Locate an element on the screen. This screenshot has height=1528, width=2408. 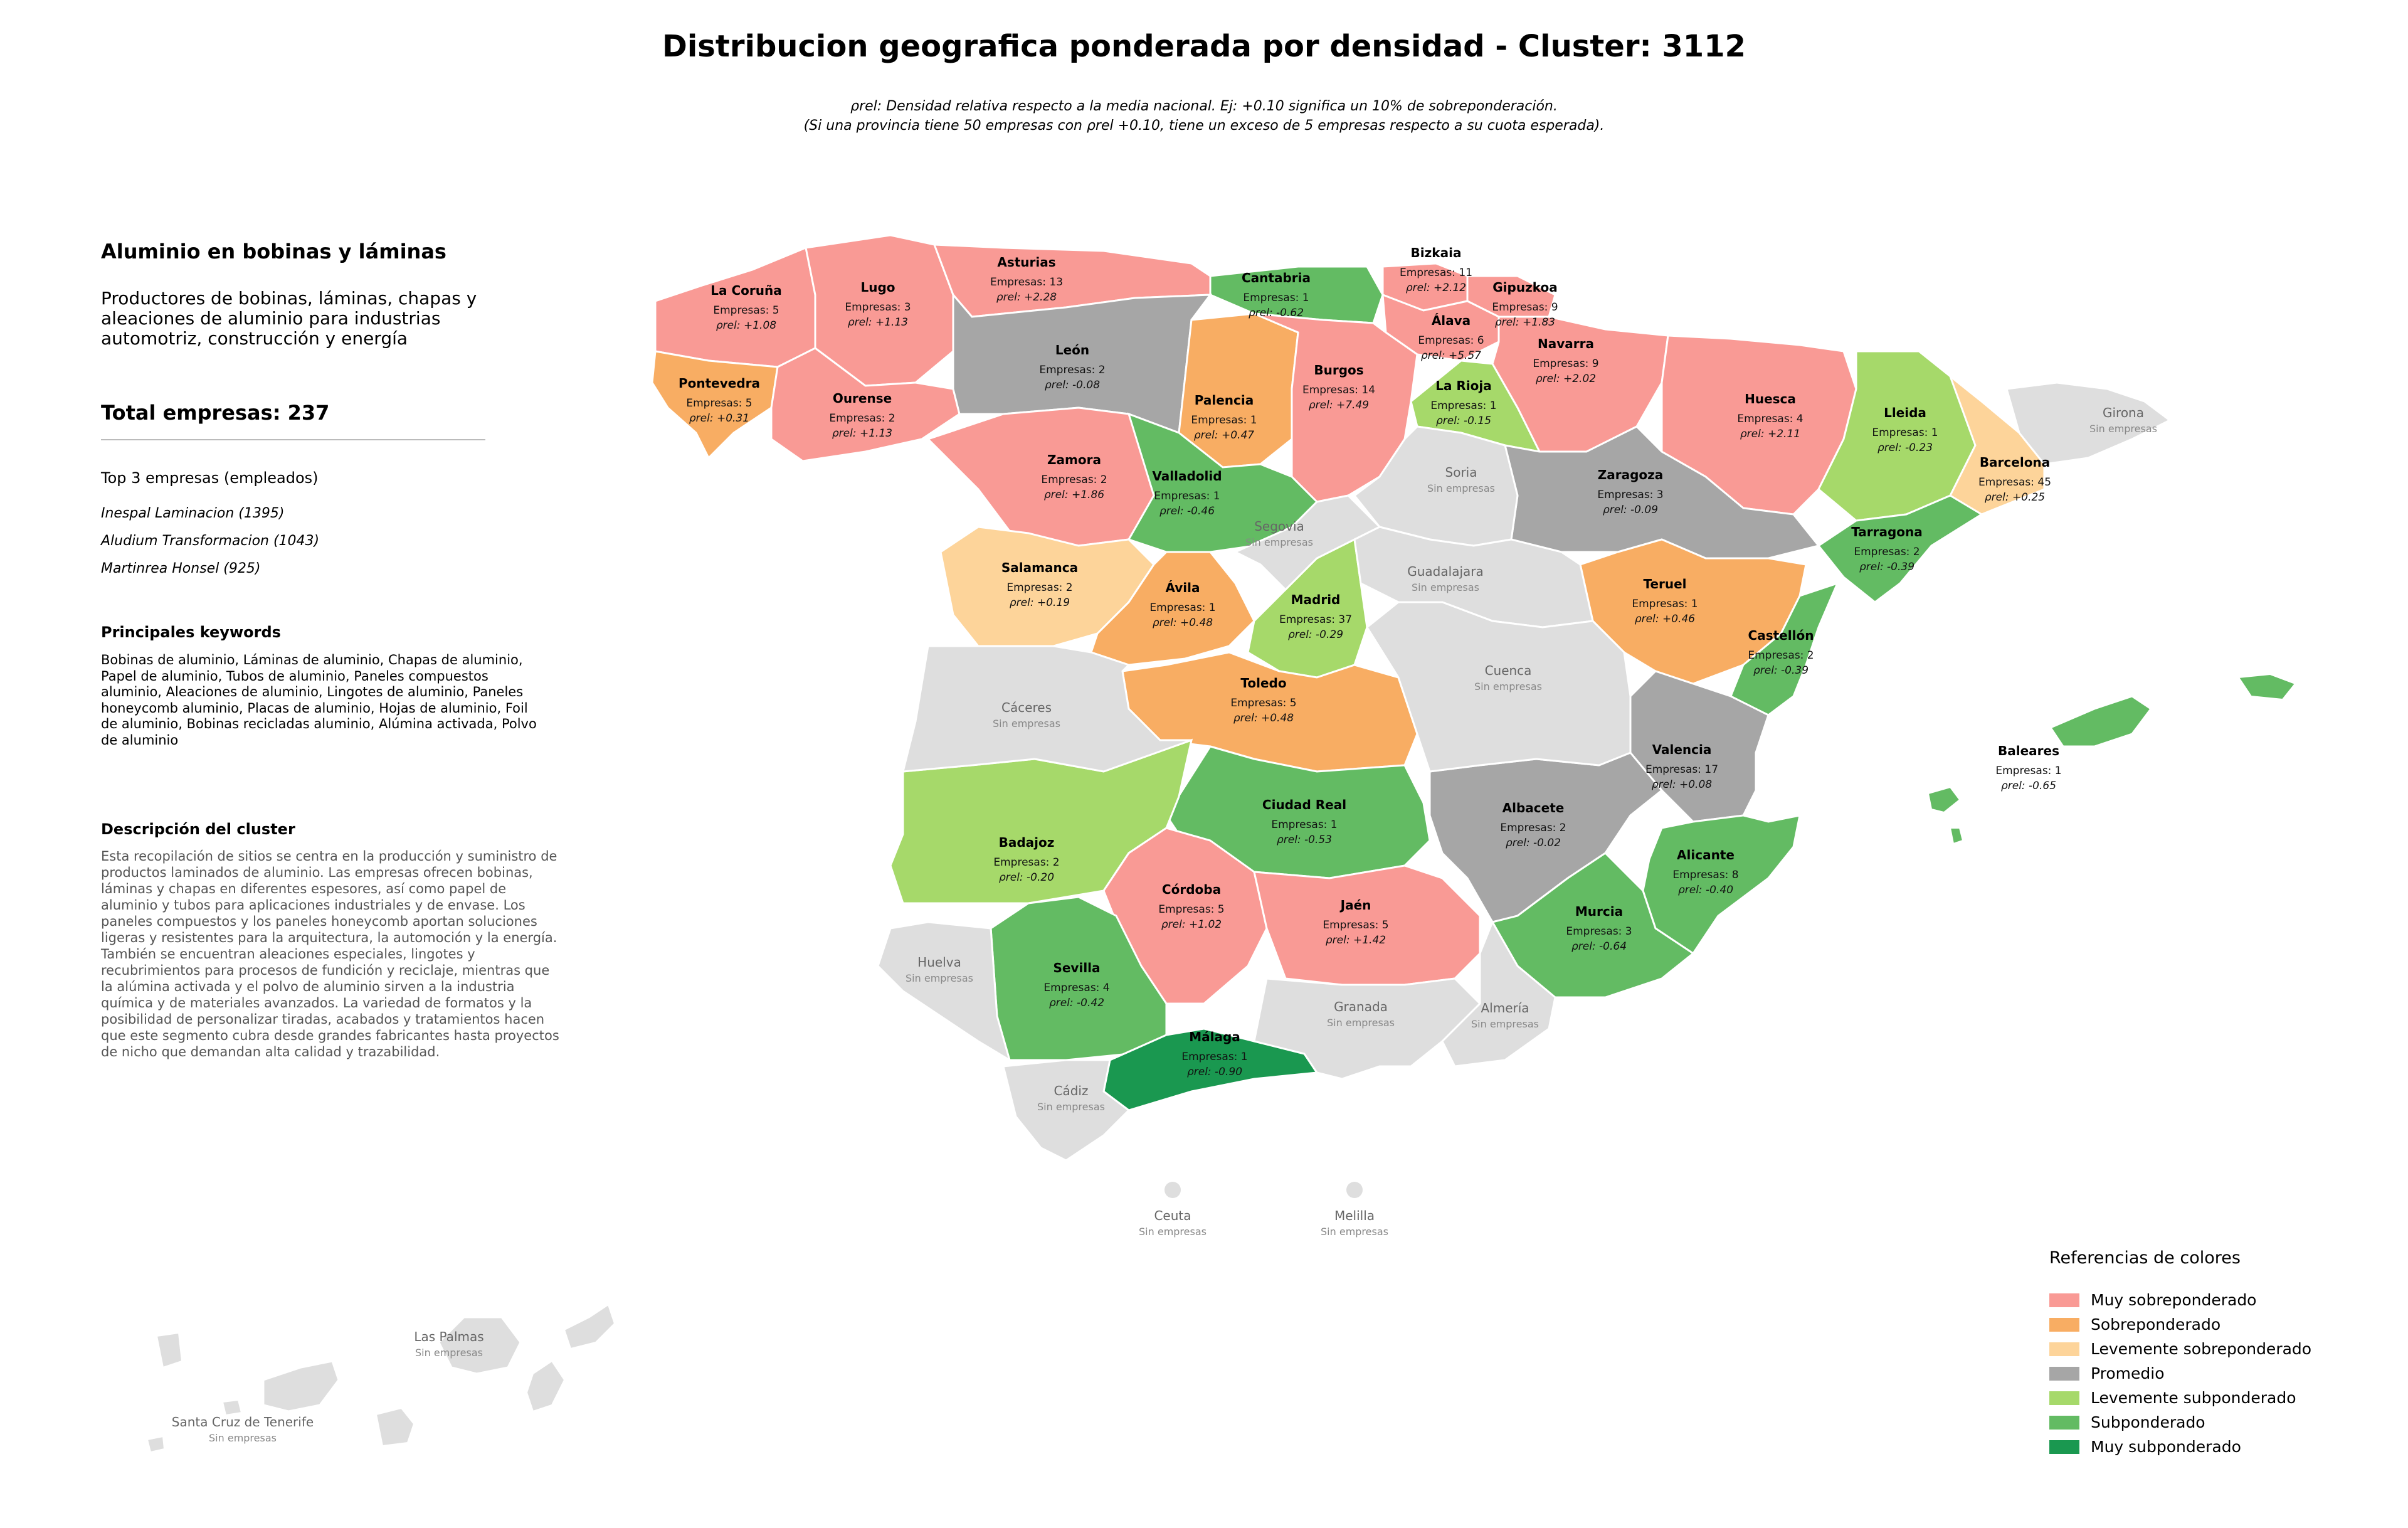
province-tarragona is located at coordinates (1900, 548).